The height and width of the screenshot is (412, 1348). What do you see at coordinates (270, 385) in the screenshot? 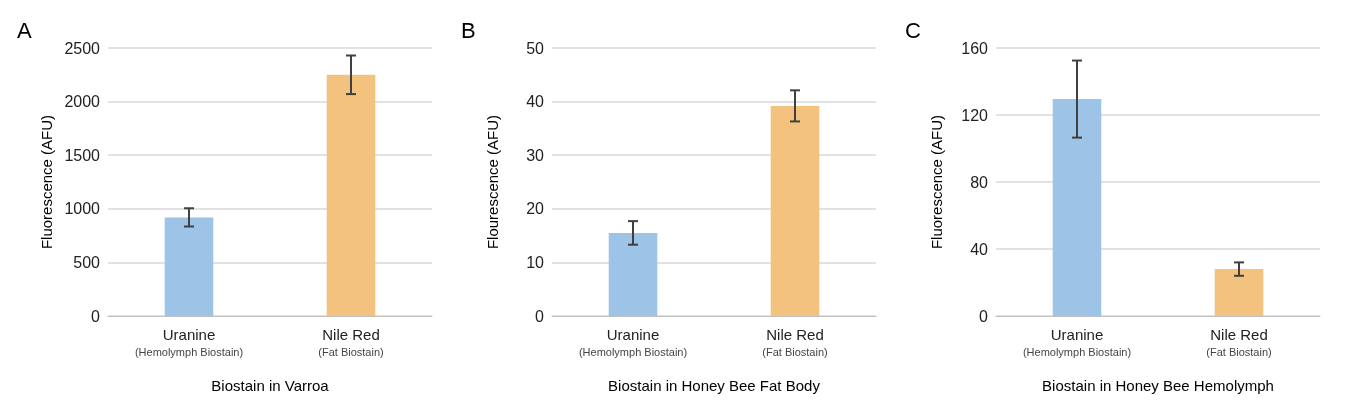
I see `x-axis-title: Biostain in Varroa` at bounding box center [270, 385].